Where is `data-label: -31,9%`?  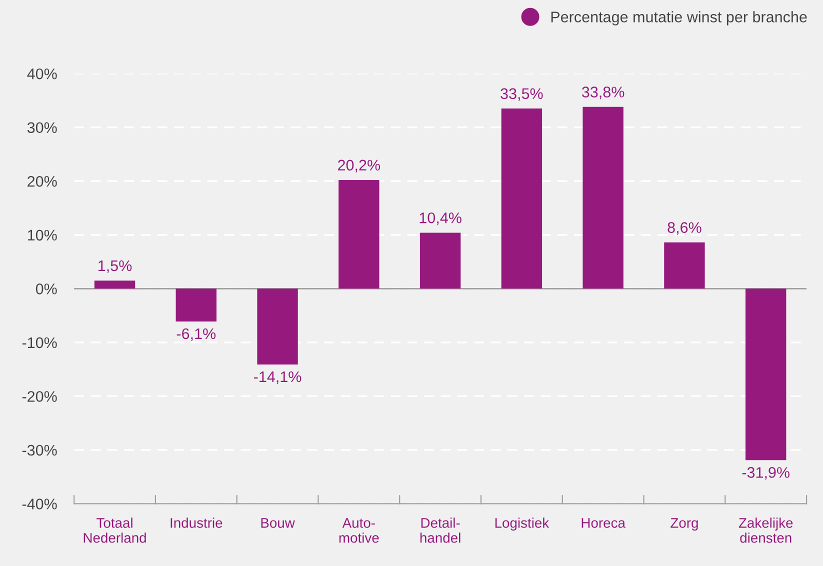 data-label: -31,9% is located at coordinates (766, 473).